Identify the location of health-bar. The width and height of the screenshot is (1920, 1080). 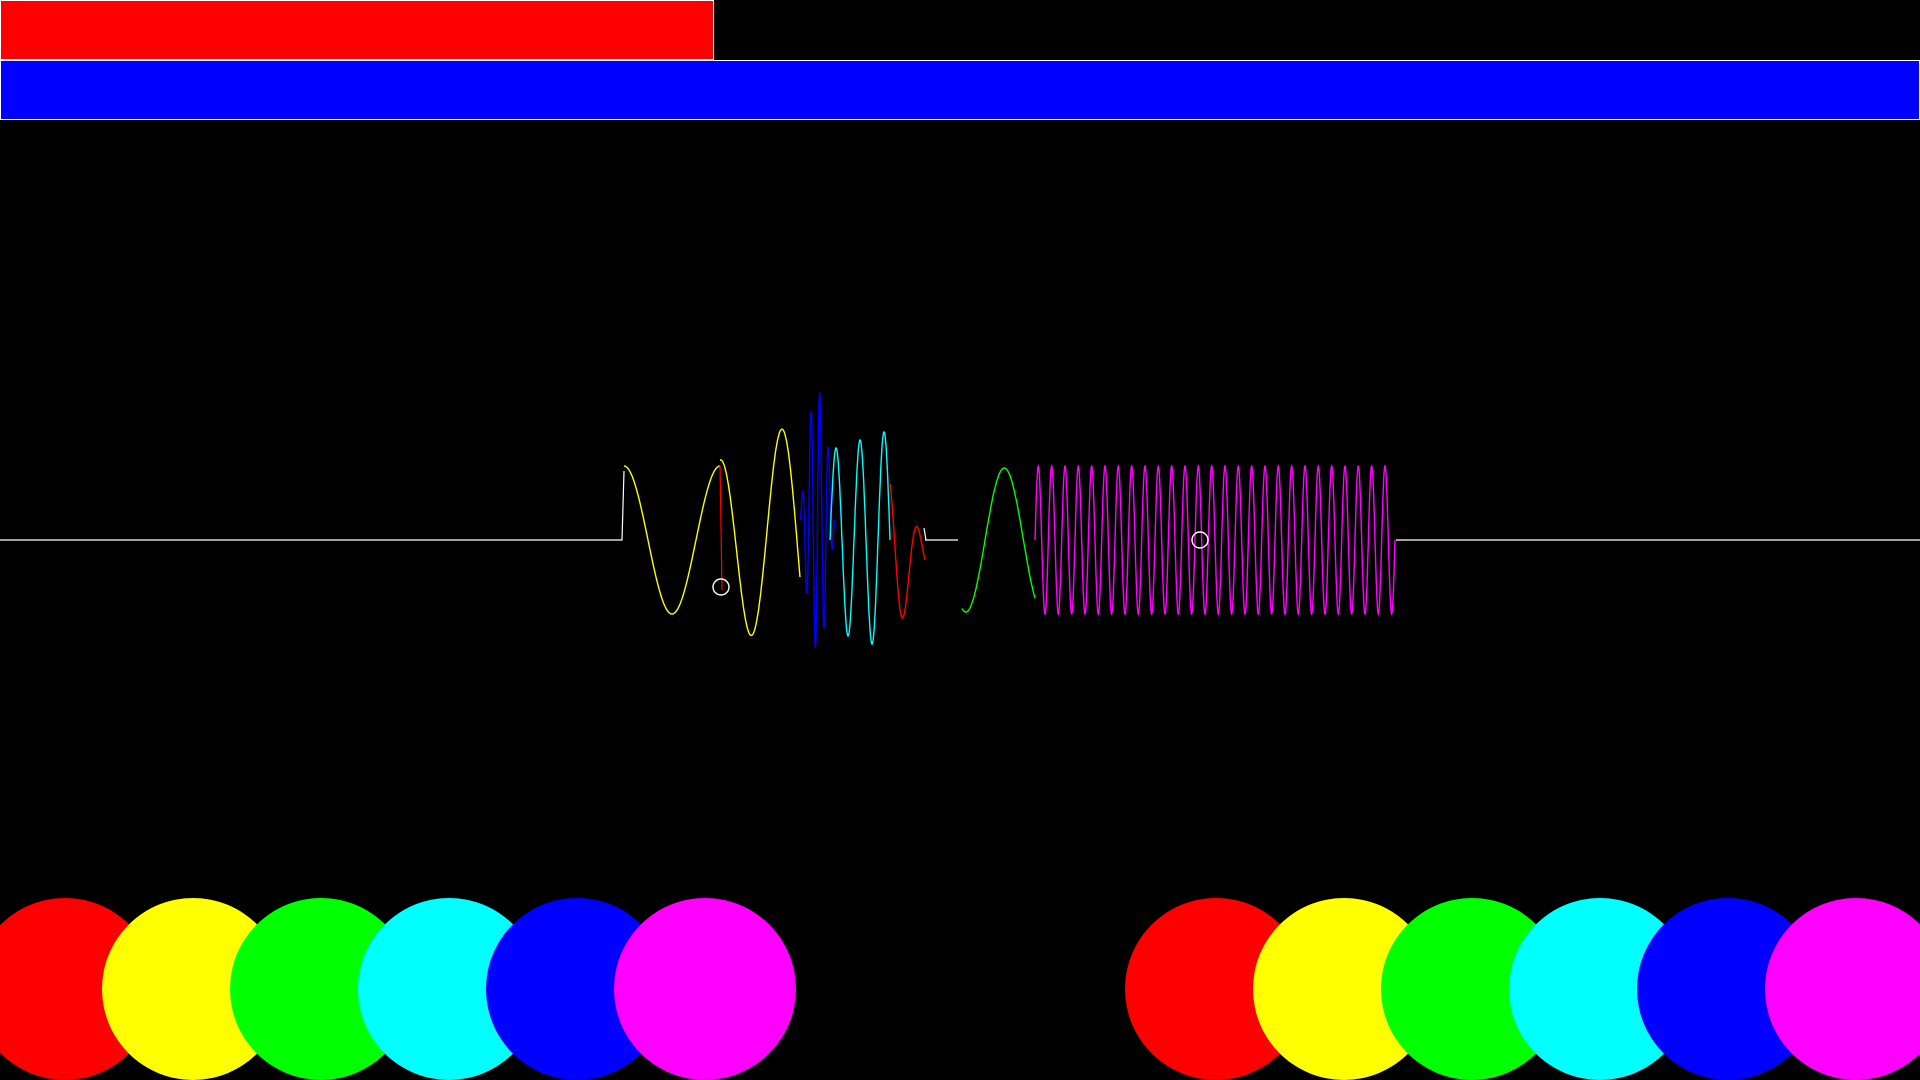
(960, 30).